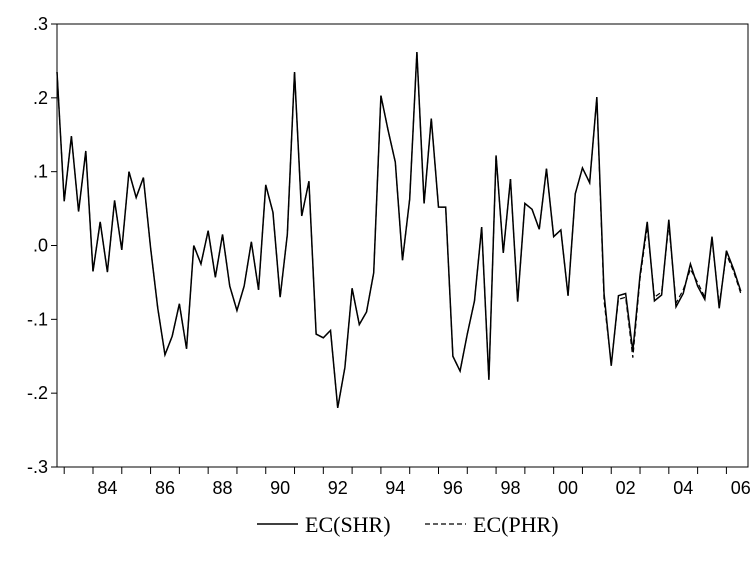  I want to click on x-tick-label: 98, so click(510, 488).